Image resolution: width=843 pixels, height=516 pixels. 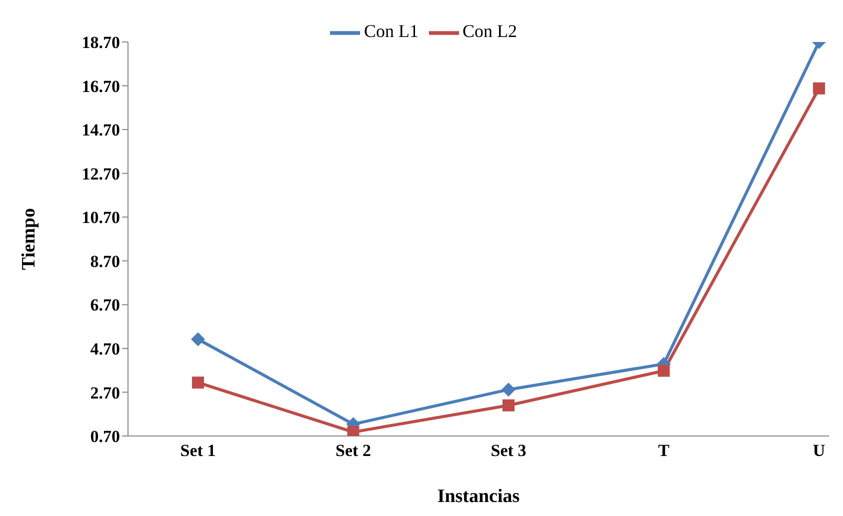 I want to click on y-tick-label: 8.70, so click(x=105, y=261).